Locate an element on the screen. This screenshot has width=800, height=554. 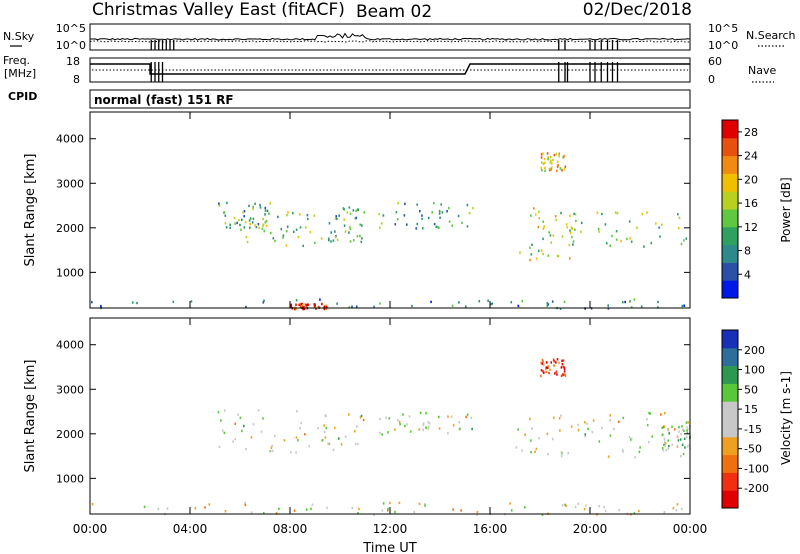
y-tick-label: 3000 is located at coordinates (70, 183).